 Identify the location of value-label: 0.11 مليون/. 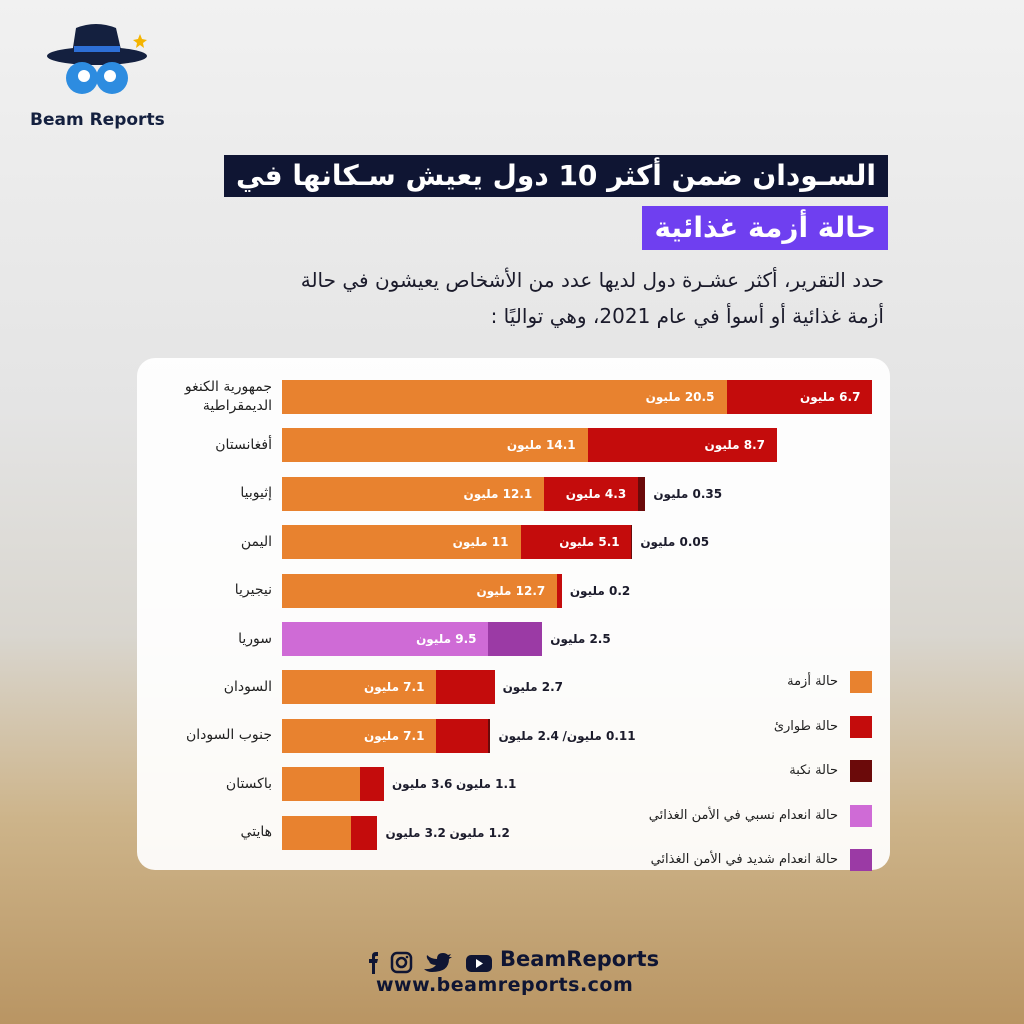
(599, 735).